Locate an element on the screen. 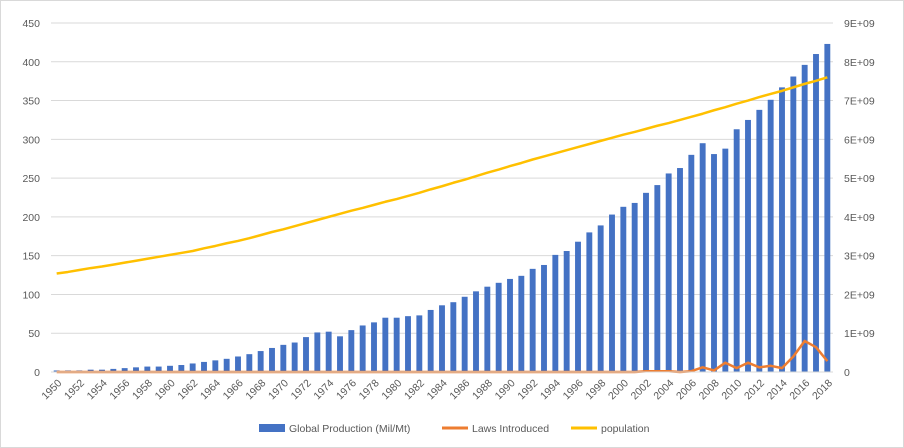 This screenshot has height=448, width=904. x-tick-label: 2014 is located at coordinates (777, 389).